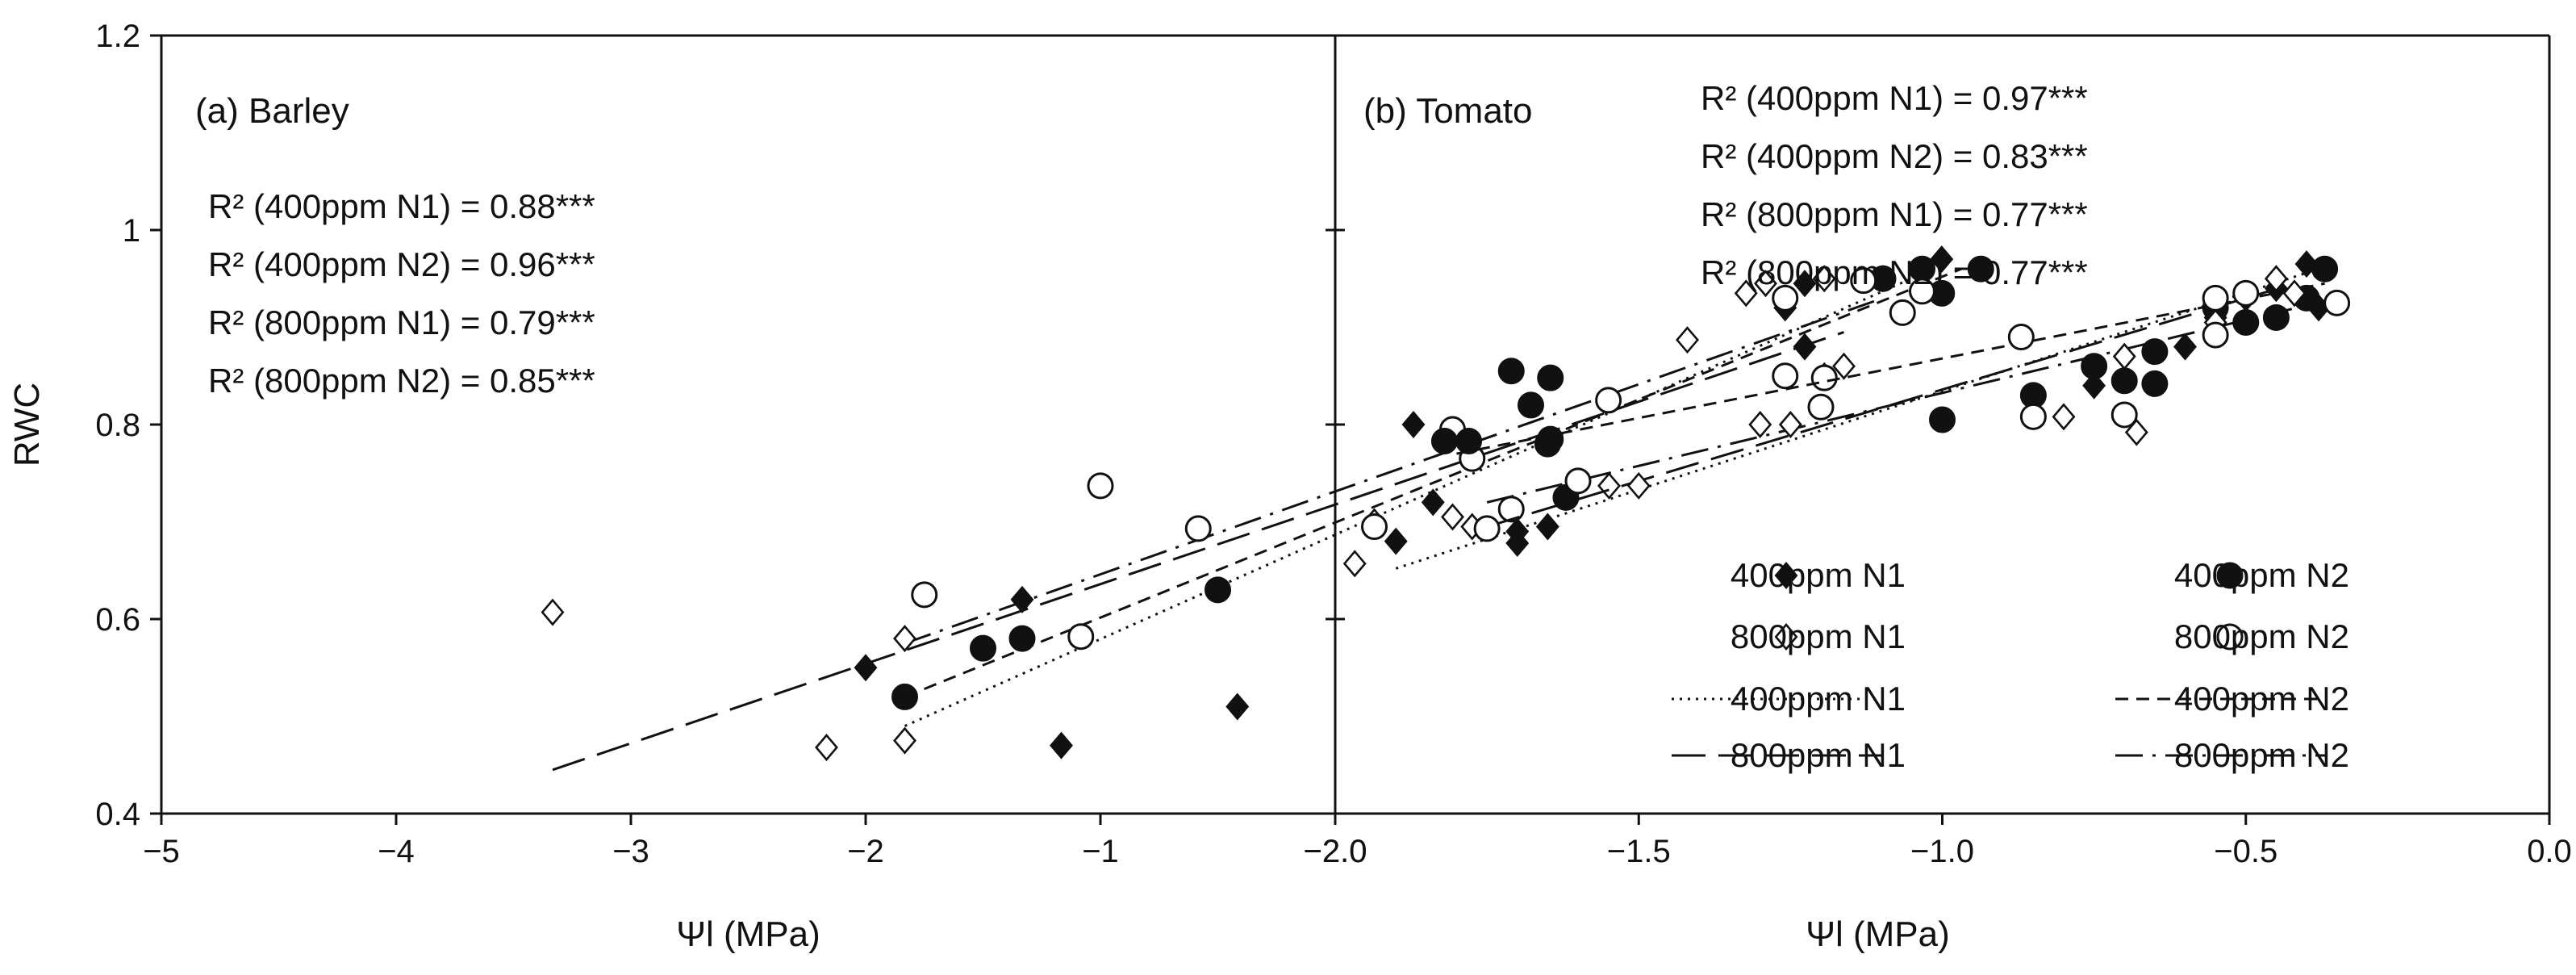 The image size is (2576, 975). I want to click on y-tick-label: 1, so click(131, 231).